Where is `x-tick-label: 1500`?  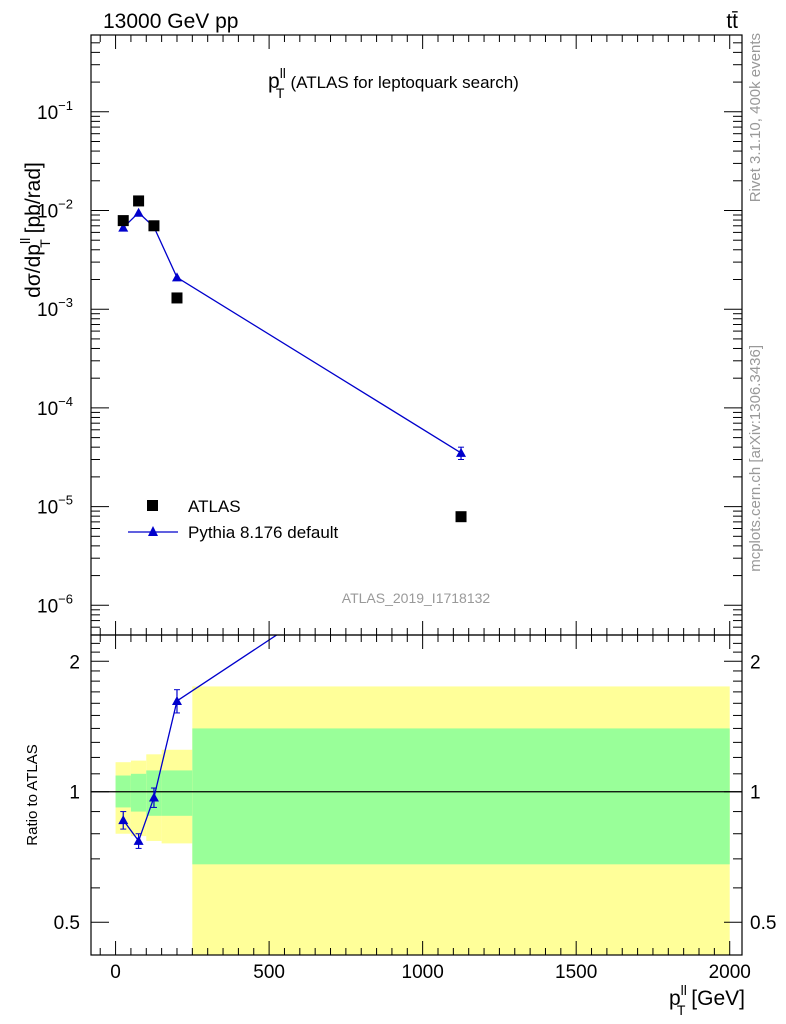 x-tick-label: 1500 is located at coordinates (576, 972).